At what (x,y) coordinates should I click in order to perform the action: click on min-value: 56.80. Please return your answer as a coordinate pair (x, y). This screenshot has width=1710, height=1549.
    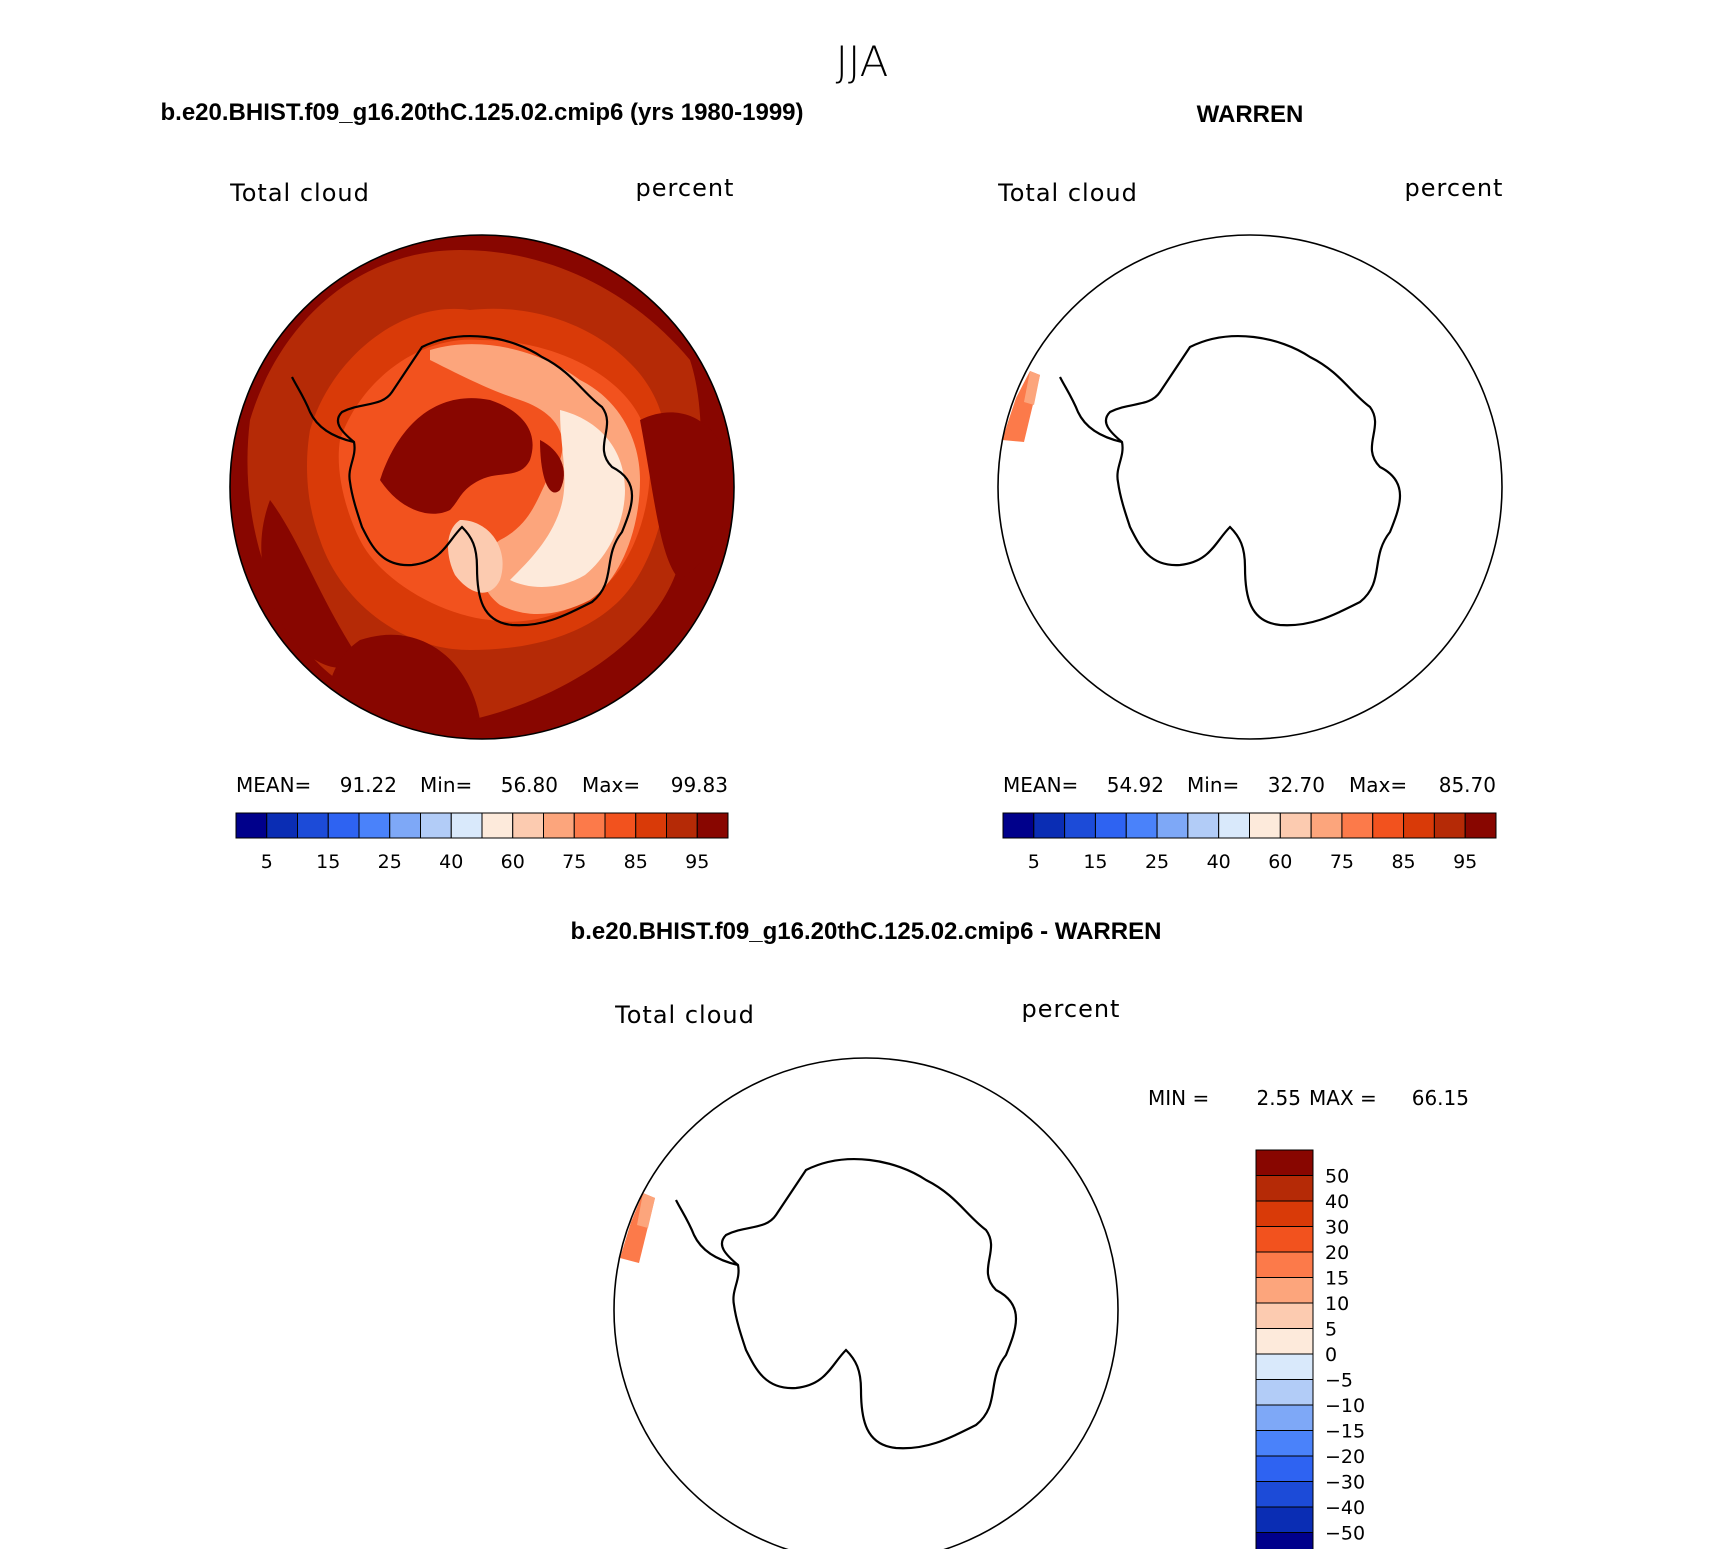
    Looking at the image, I should click on (529, 785).